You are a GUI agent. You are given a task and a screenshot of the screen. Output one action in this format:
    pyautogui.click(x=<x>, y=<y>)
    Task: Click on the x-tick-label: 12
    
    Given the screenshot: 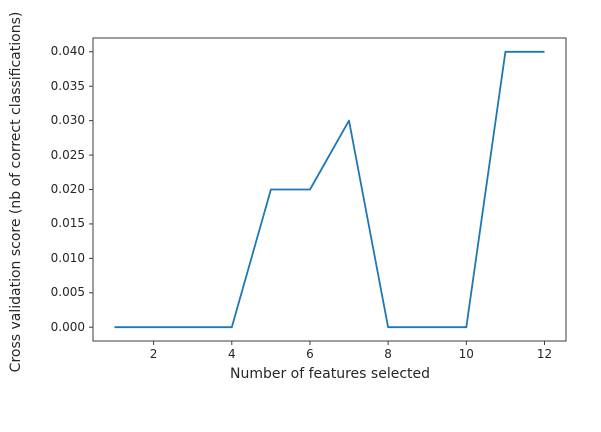 What is the action you would take?
    pyautogui.click(x=544, y=354)
    